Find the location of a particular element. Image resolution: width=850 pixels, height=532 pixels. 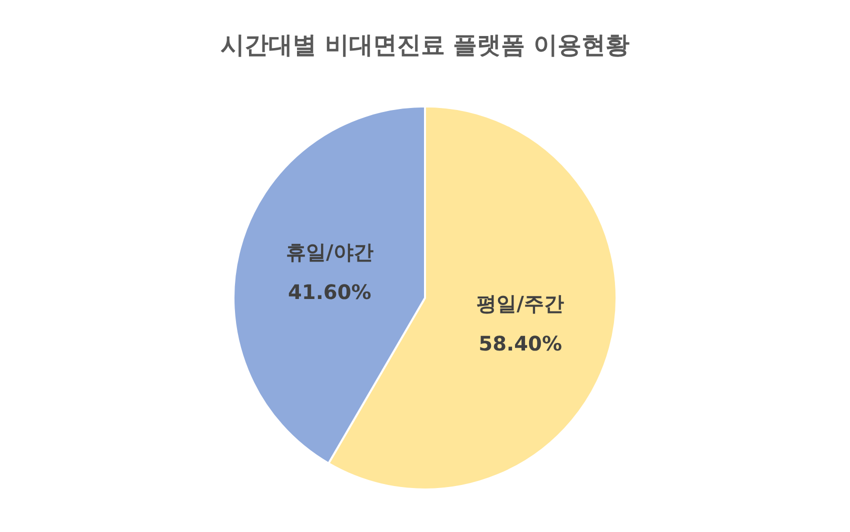

data-label: 41.60% is located at coordinates (330, 292).